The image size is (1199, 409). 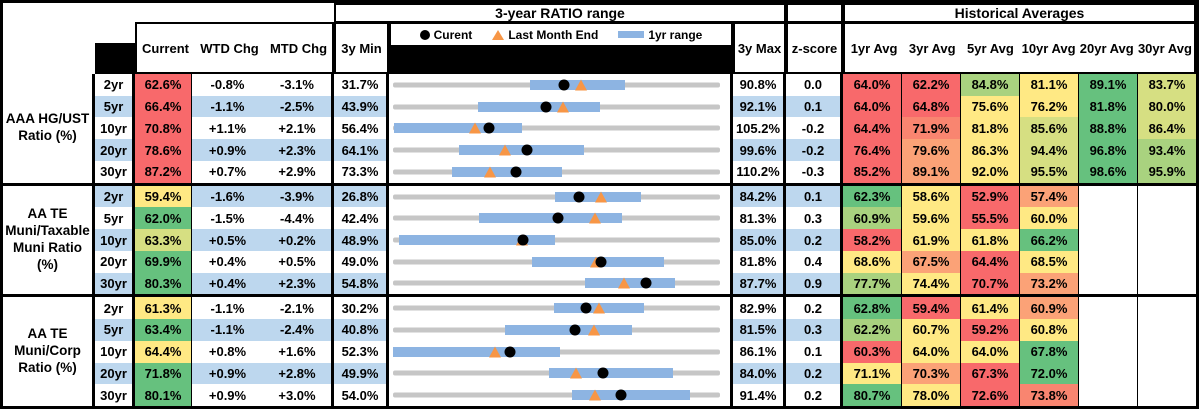 I want to click on wtd-chg-cell: -1.5%, so click(x=227, y=218).